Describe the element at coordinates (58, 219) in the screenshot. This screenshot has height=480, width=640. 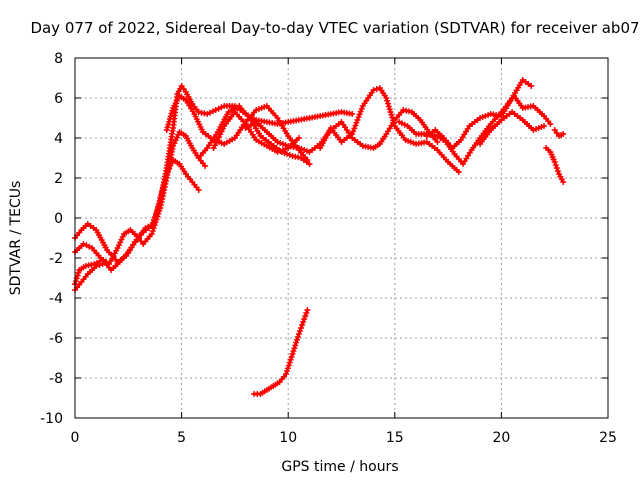
I see `y-tick-label: 0` at that location.